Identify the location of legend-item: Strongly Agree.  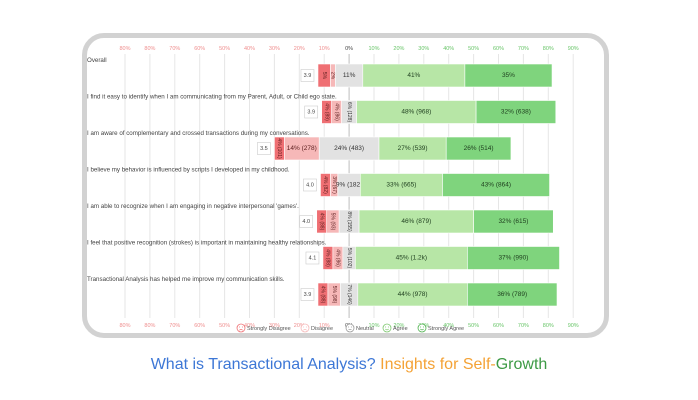
(440, 328).